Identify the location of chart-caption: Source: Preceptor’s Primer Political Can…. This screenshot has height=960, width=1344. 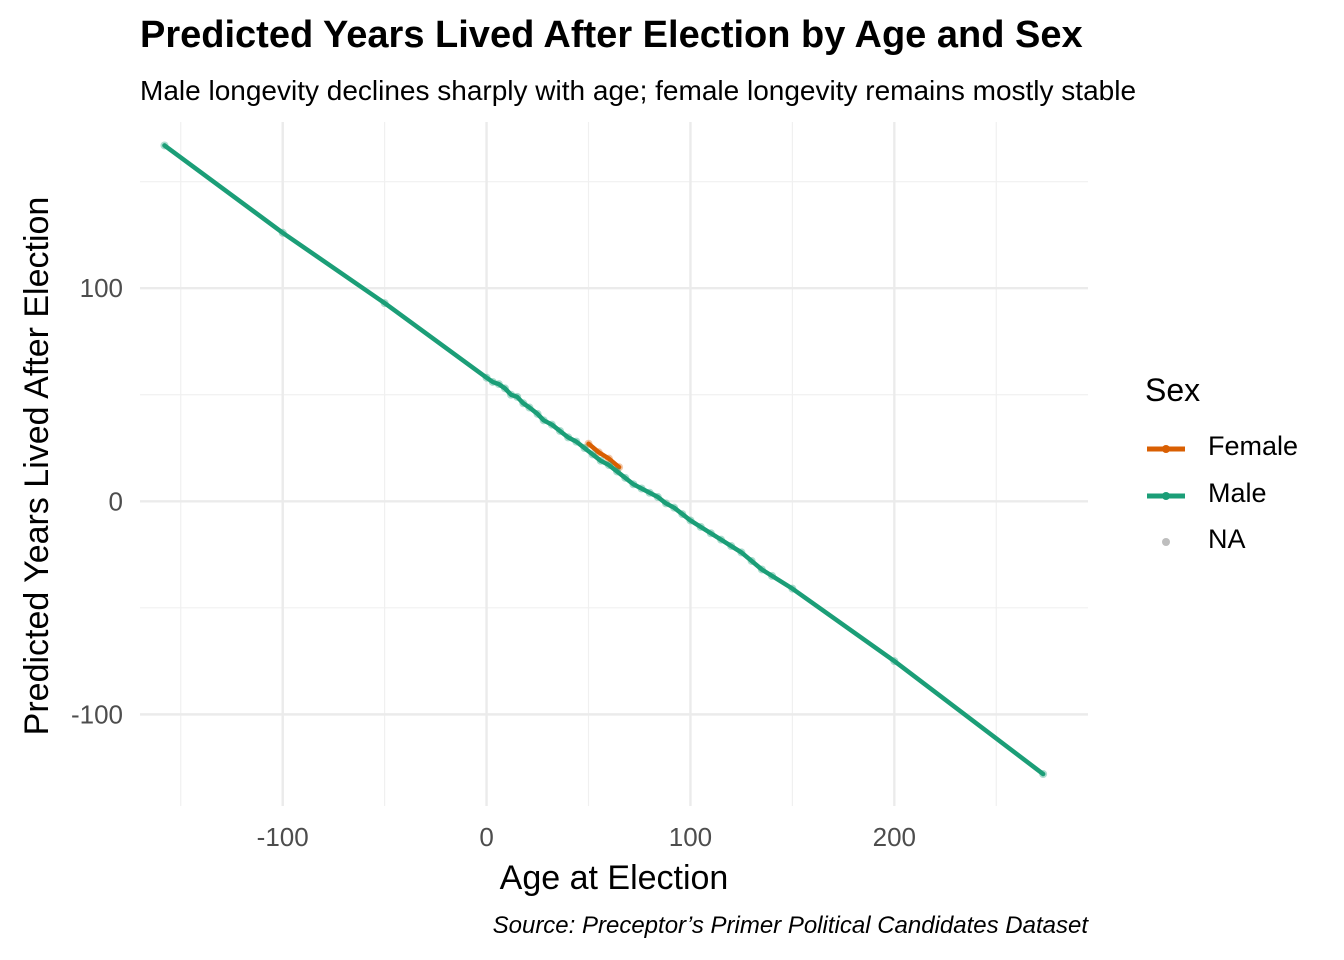
(790, 925).